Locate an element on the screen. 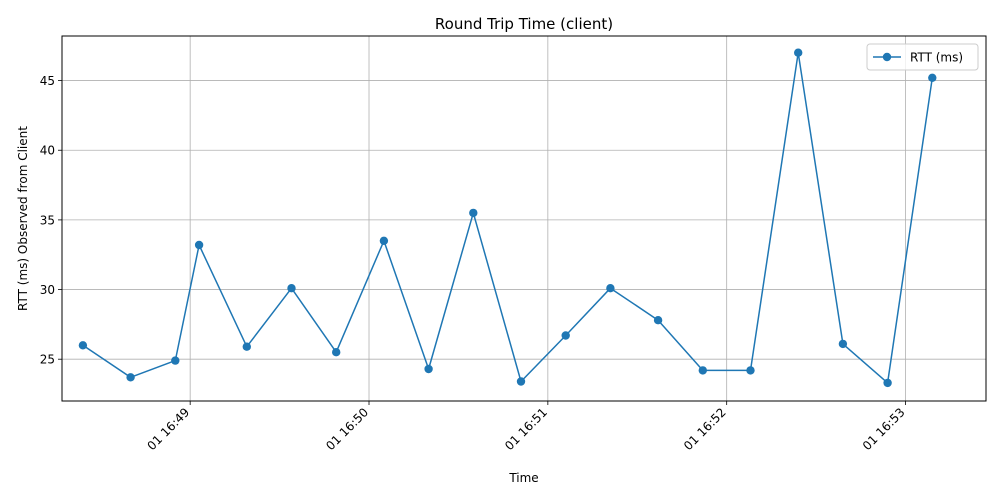 The width and height of the screenshot is (1000, 504). x-tick-label: 01 16:50 is located at coordinates (347, 429).